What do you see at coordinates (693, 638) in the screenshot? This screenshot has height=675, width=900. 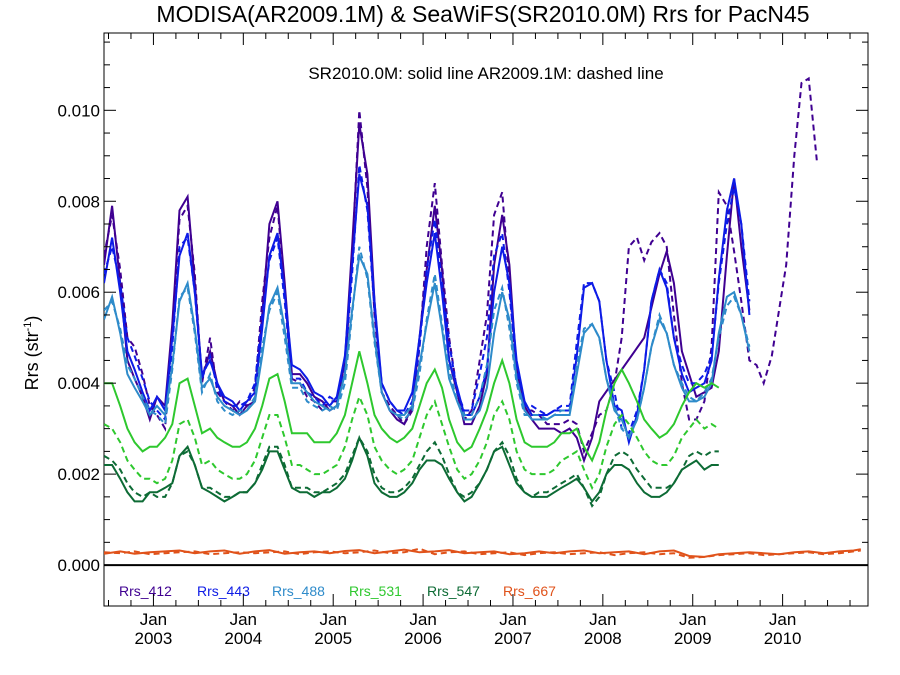 I see `x-tick-year-label: 2009` at bounding box center [693, 638].